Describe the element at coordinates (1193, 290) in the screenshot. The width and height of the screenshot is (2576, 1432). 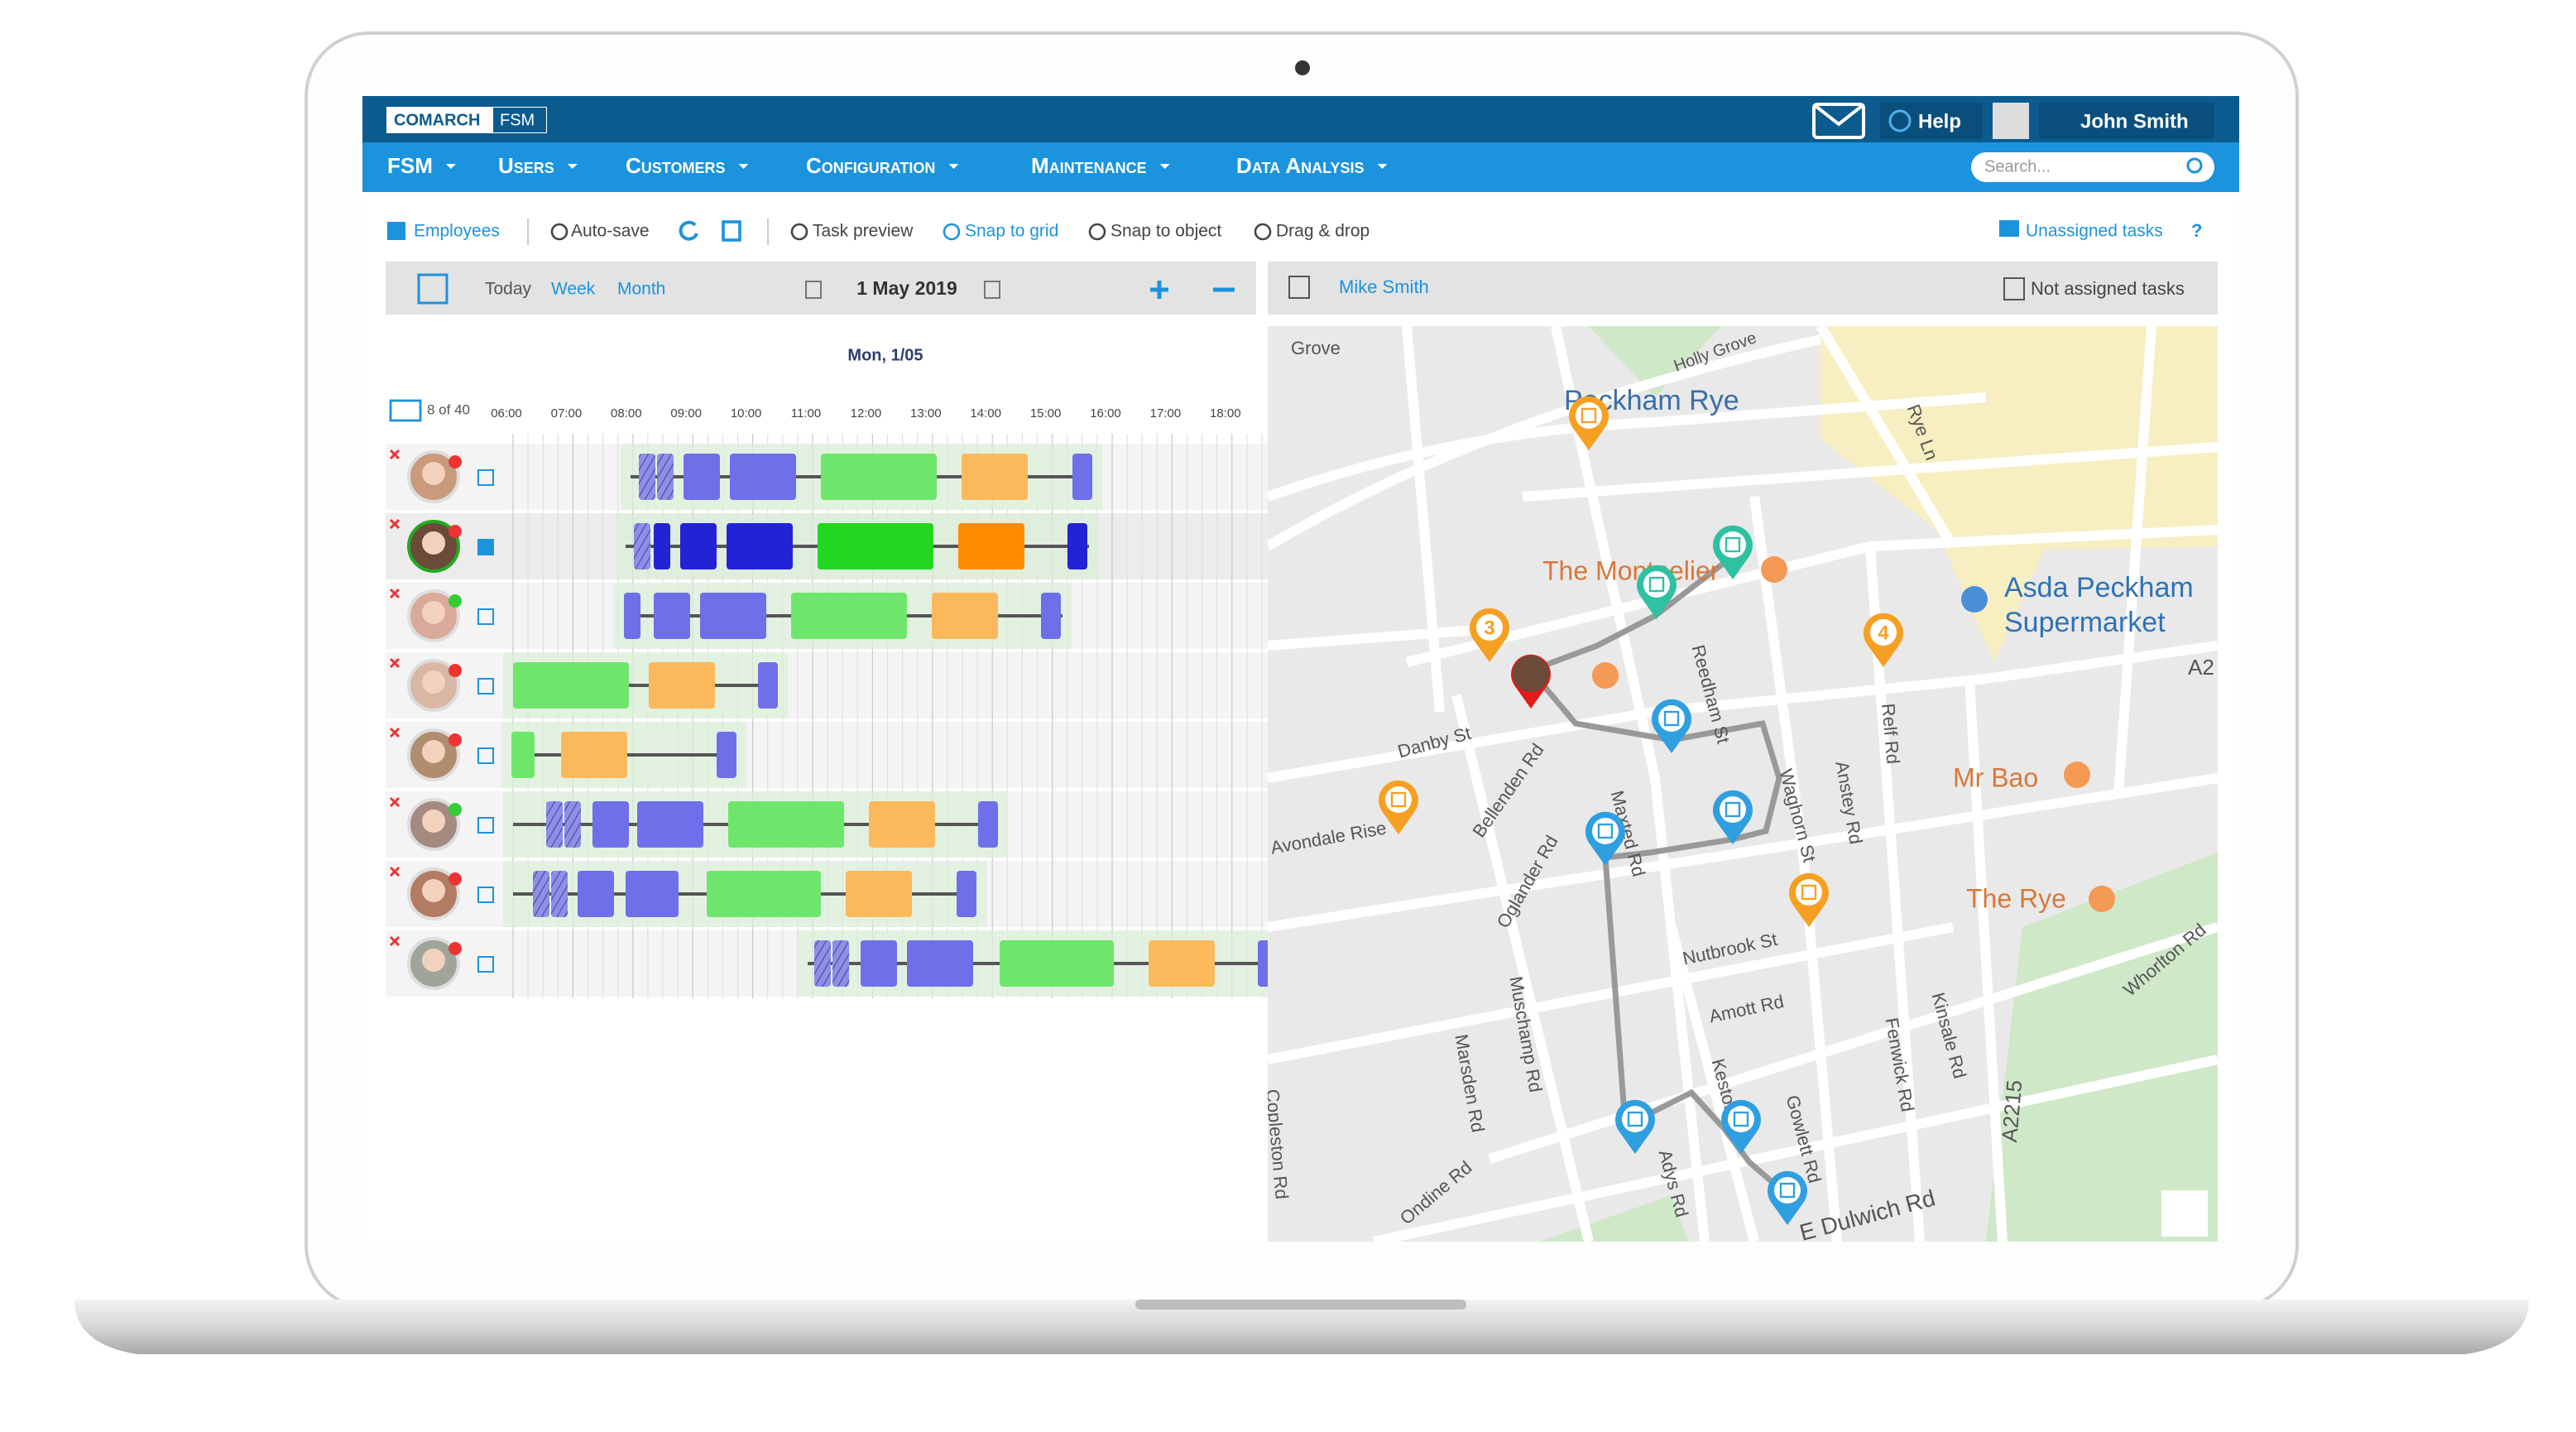
I see `zoom-buttons` at that location.